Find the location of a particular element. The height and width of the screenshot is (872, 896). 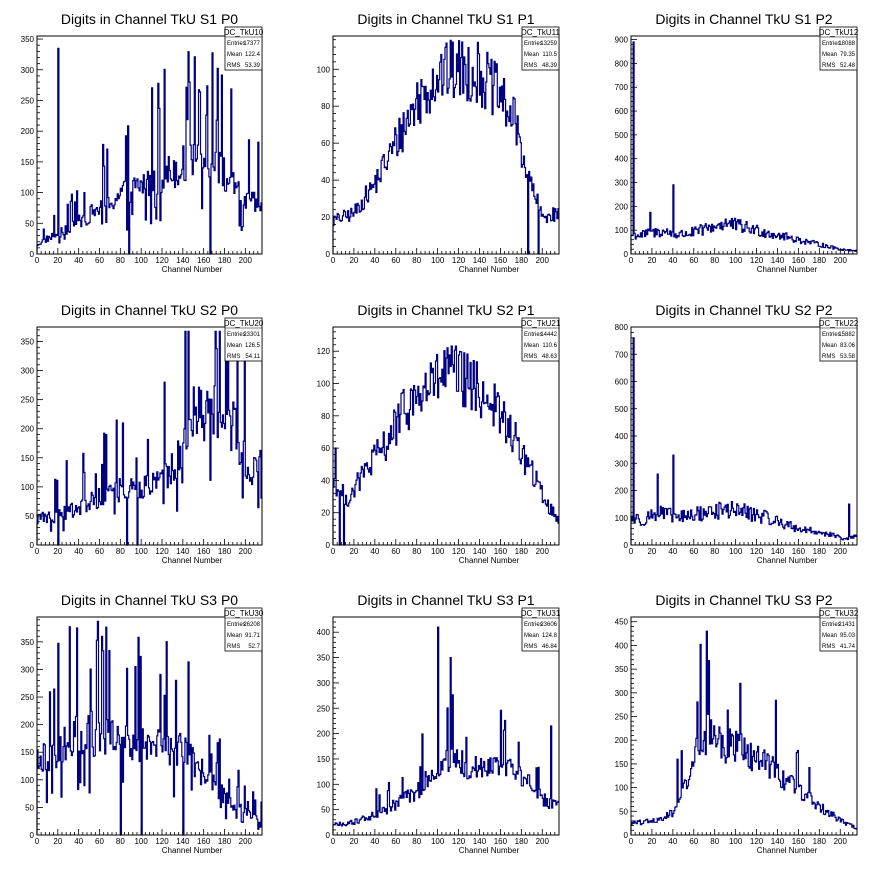

panel-title: Digits in Channel TkU S1 P0 is located at coordinates (149, 19).